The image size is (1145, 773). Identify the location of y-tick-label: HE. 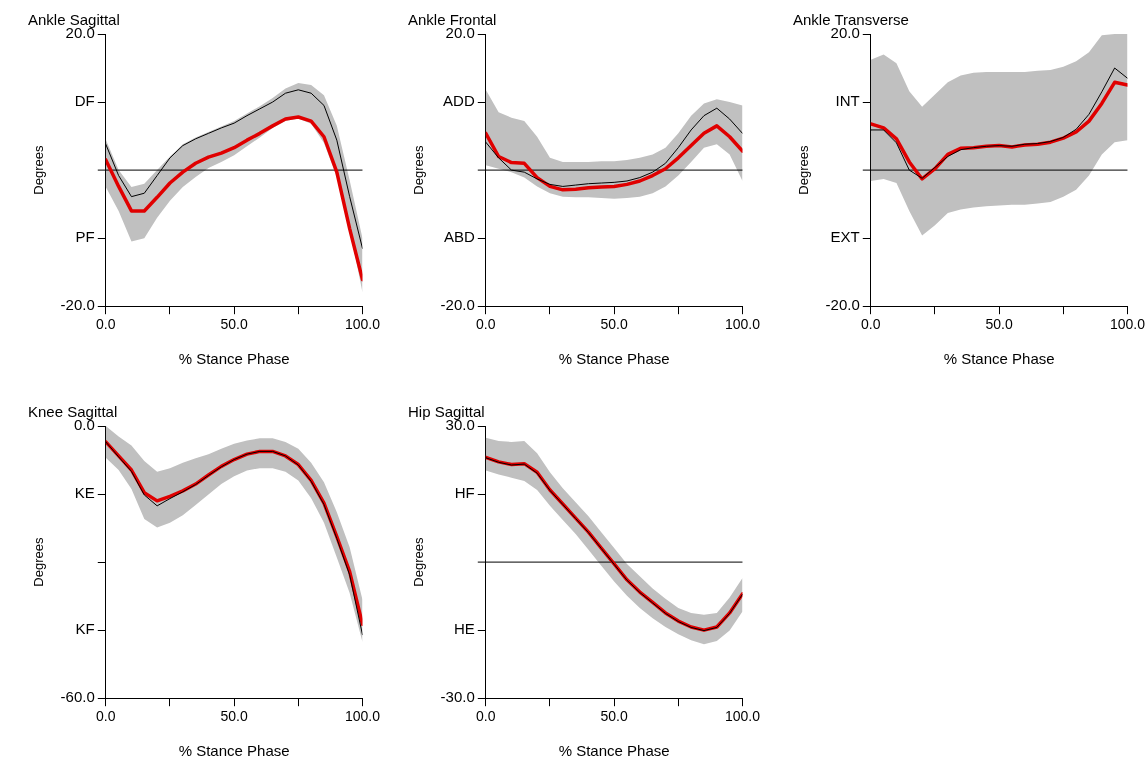
(464, 629).